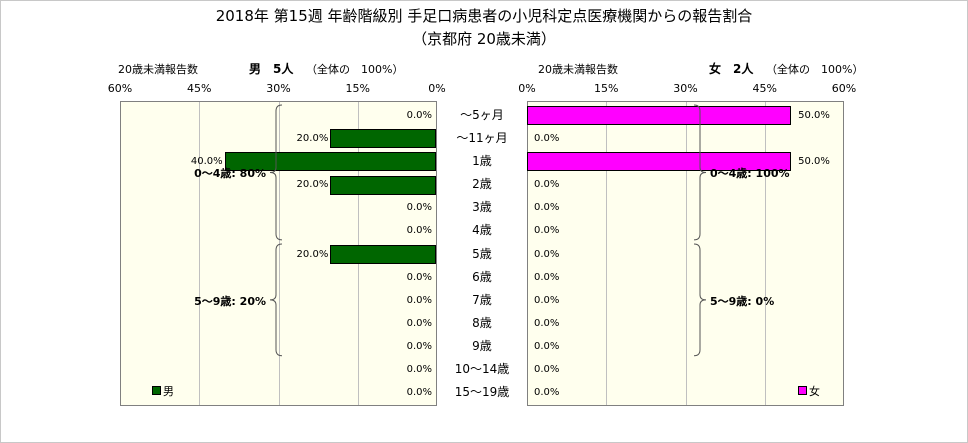 This screenshot has height=443, width=968. What do you see at coordinates (764, 88) in the screenshot?
I see `female-tick-label: 45%` at bounding box center [764, 88].